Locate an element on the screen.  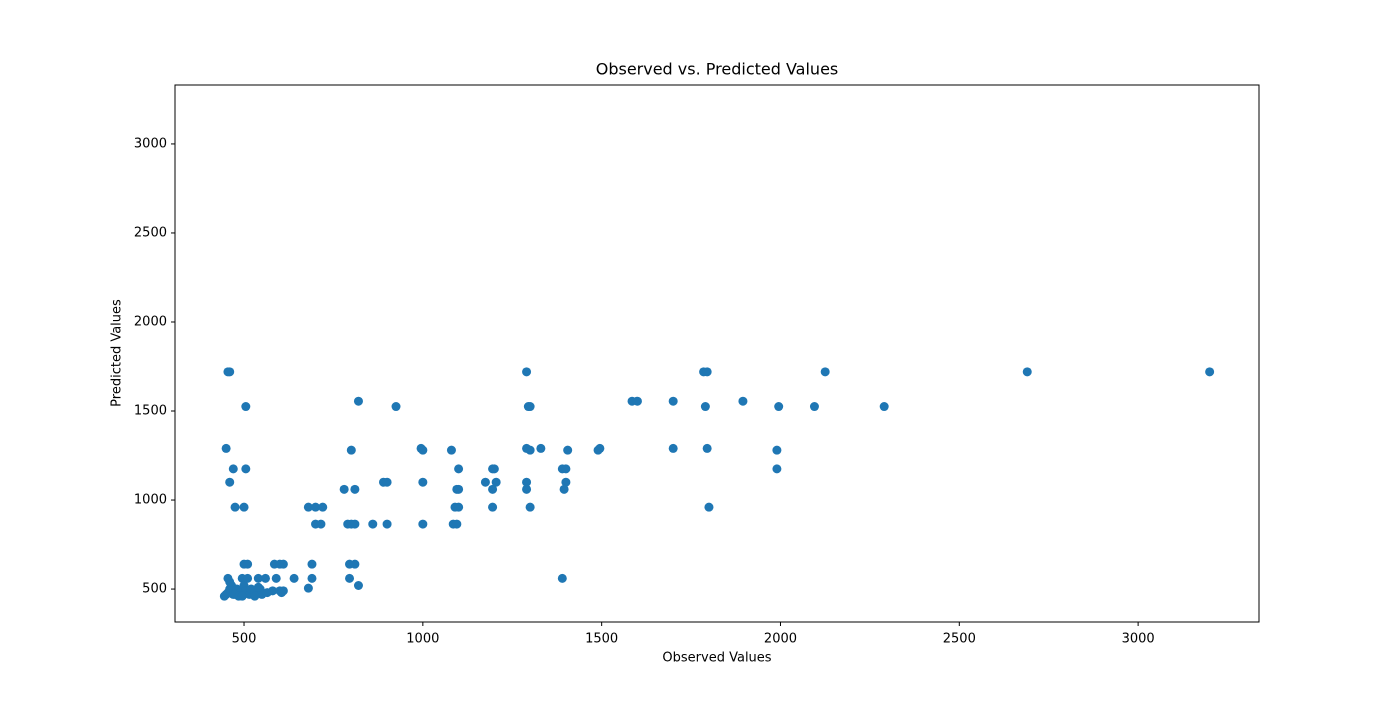
x-tick-label: 3000 is located at coordinates (1138, 639).